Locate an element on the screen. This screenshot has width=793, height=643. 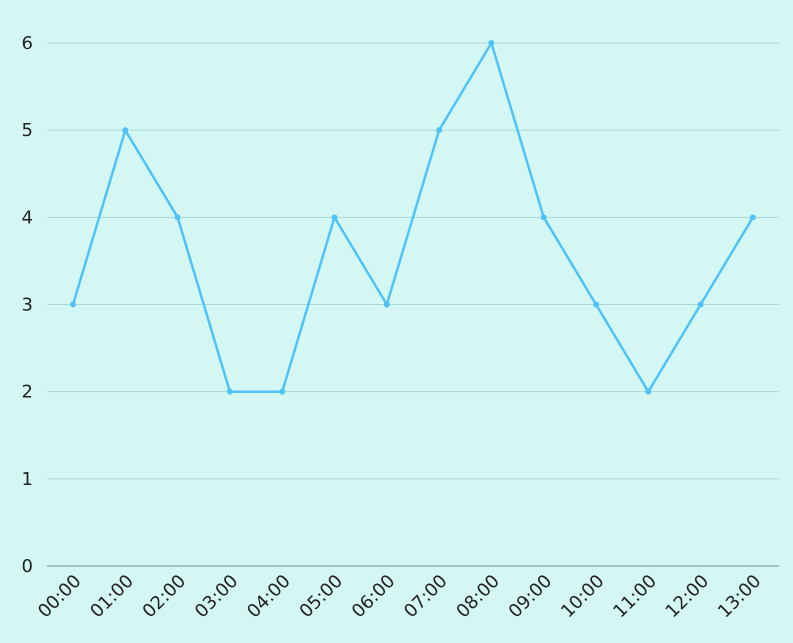
y-tick-label: 5 is located at coordinates (27, 130).